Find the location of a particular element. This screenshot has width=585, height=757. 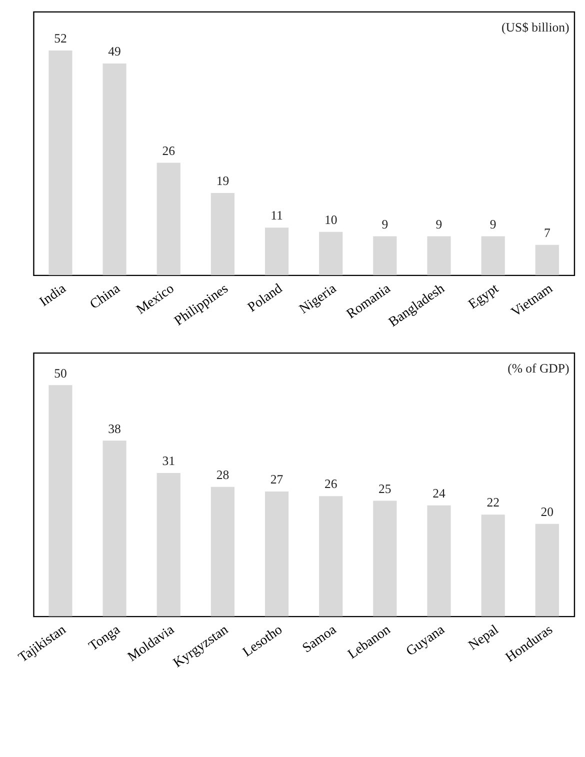

data-label: 31 is located at coordinates (168, 461).